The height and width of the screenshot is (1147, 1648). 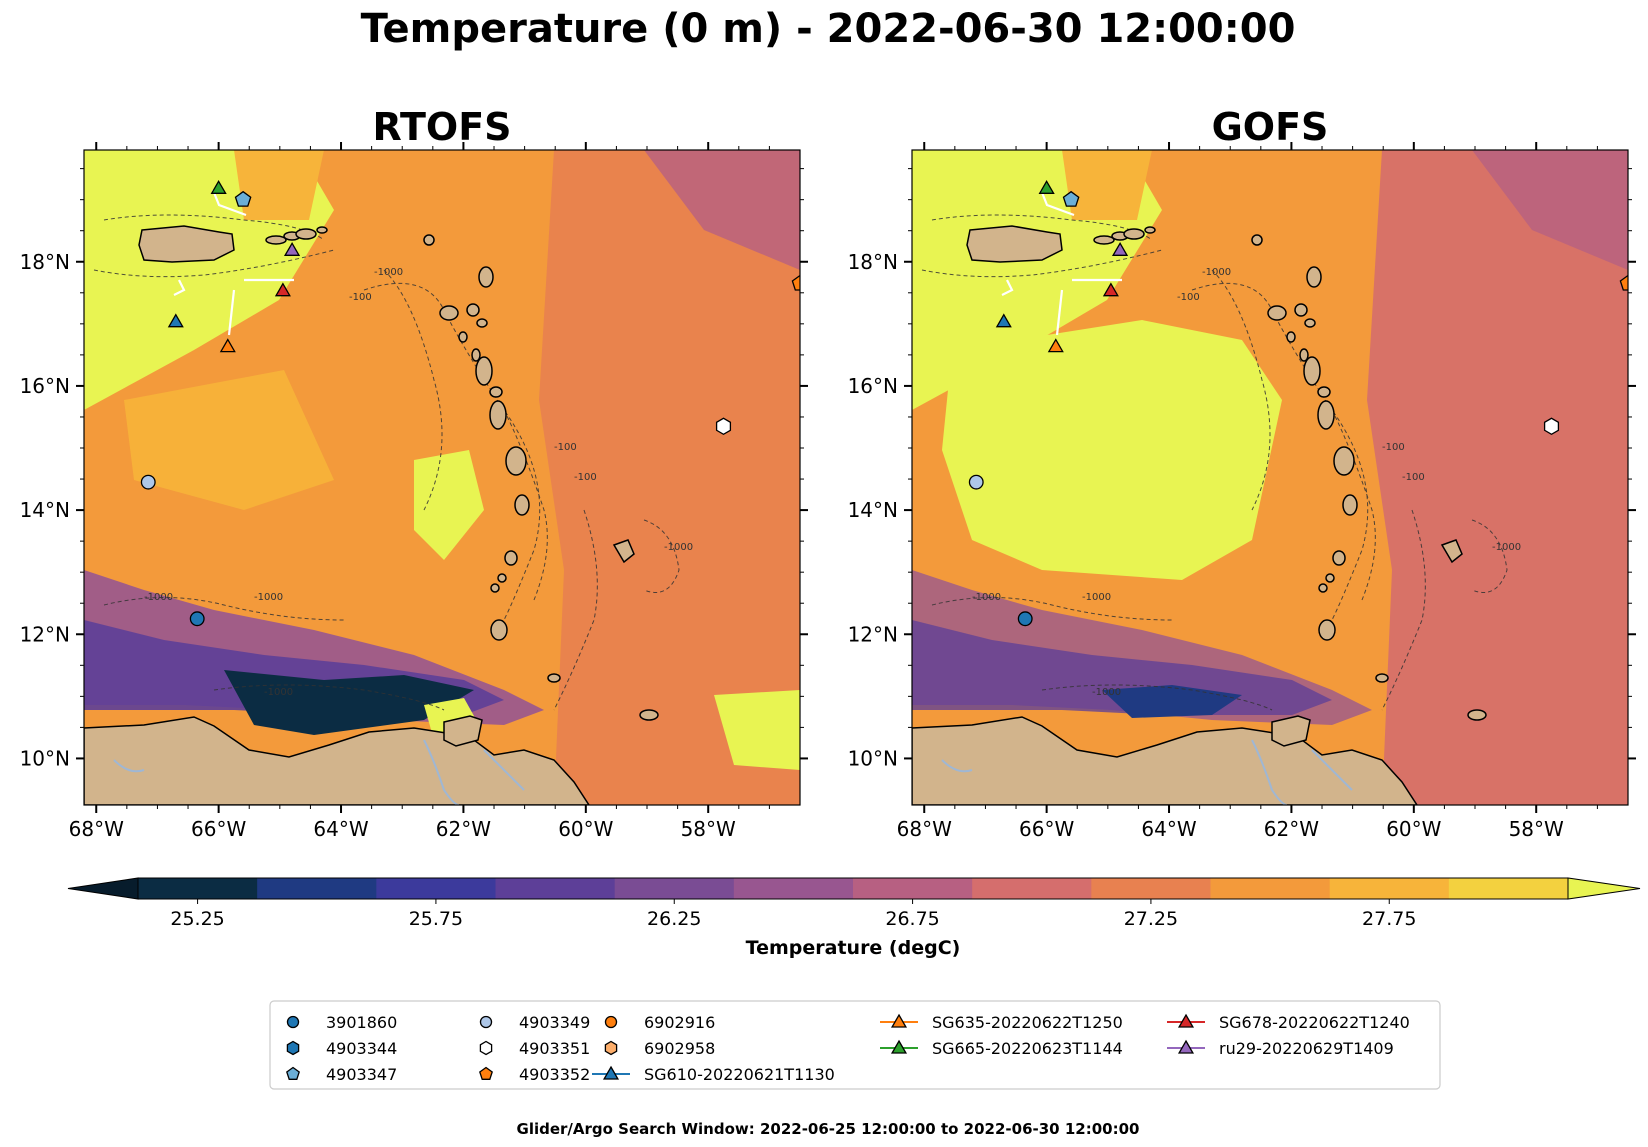 I want to click on central-orange-patch, so click(x=229, y=440).